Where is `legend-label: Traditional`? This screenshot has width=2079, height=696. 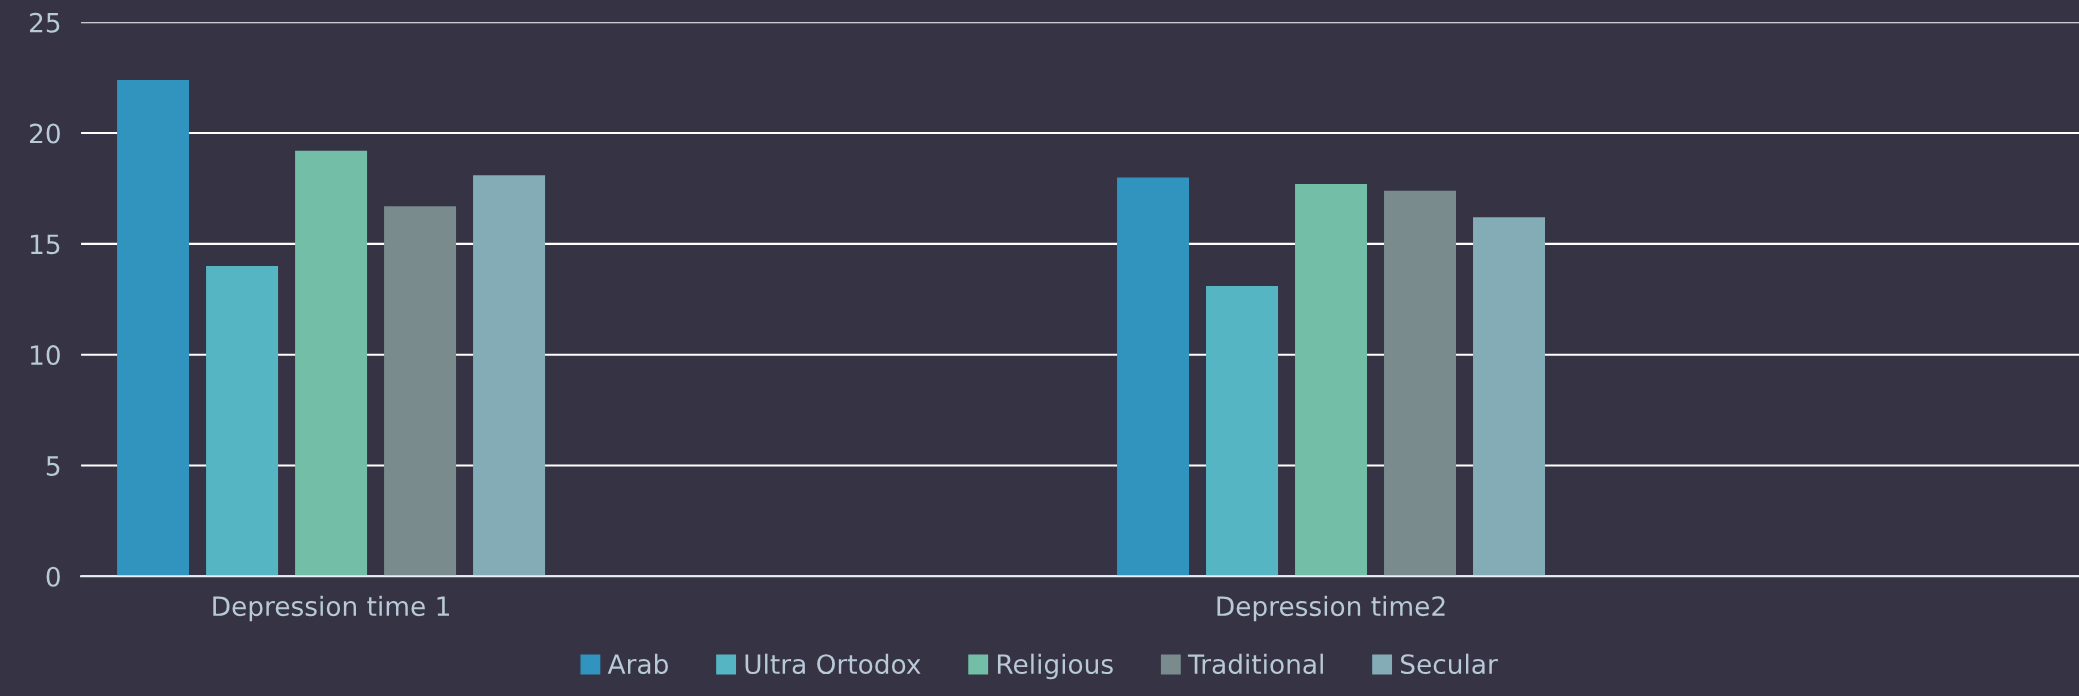
legend-label: Traditional is located at coordinates (1255, 664).